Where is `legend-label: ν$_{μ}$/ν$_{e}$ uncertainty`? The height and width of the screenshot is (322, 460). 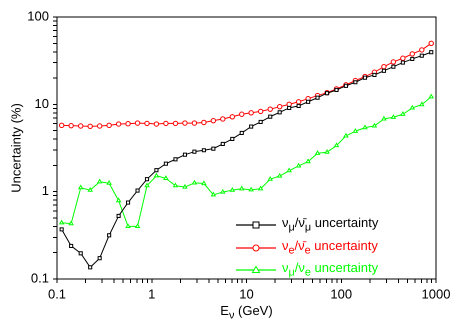
legend-label: ν$_{μ}$/ν$_{e}$ uncertainty is located at coordinates (330, 270).